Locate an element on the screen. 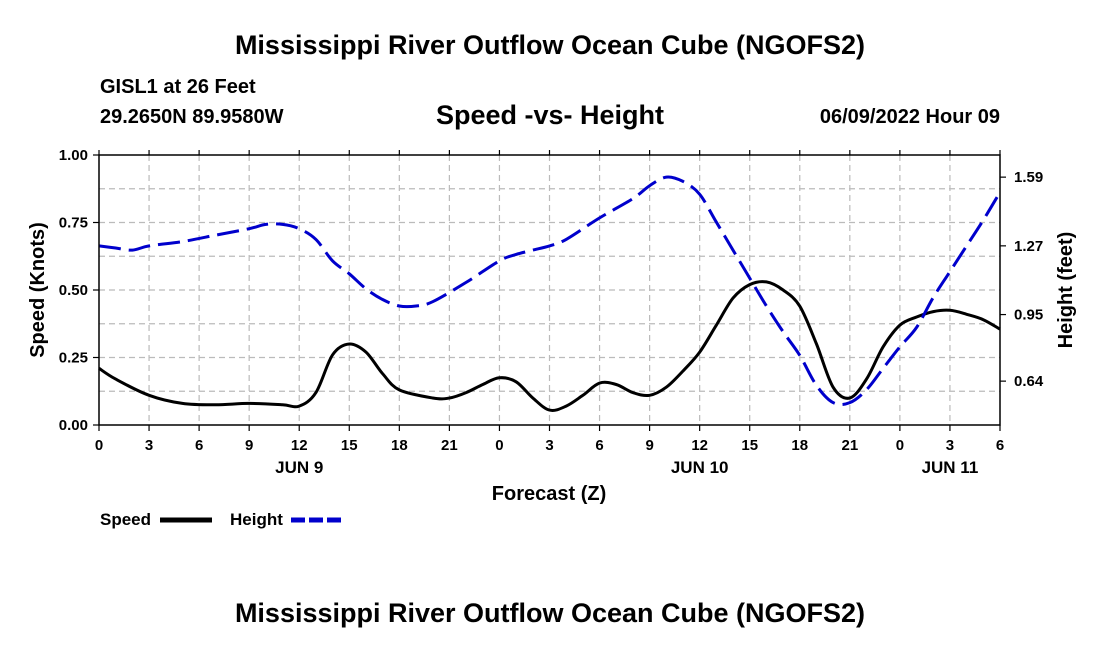 The width and height of the screenshot is (1100, 650). y-tick-label: 1.00 is located at coordinates (73, 155).